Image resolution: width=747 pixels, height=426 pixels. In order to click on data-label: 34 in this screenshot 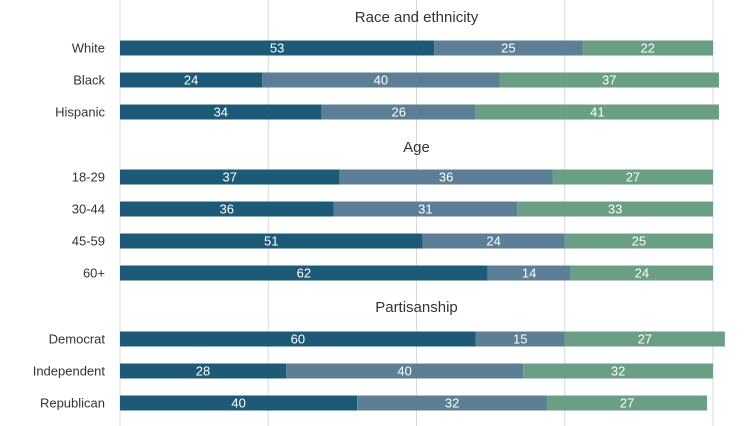, I will do `click(221, 112)`.